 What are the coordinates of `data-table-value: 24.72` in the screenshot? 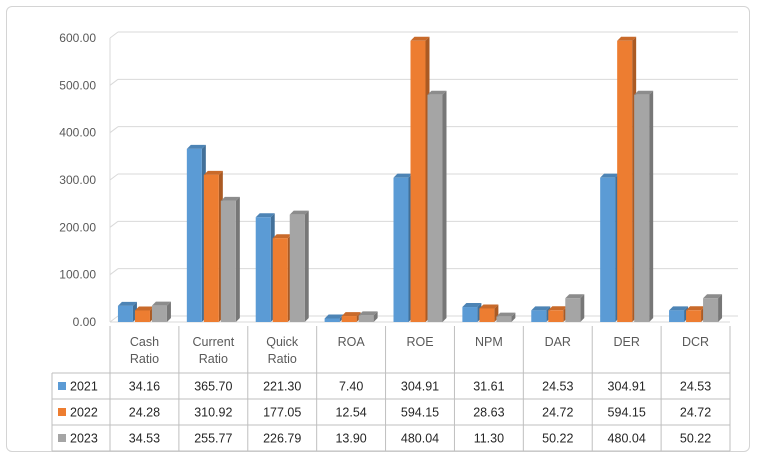 It's located at (695, 413).